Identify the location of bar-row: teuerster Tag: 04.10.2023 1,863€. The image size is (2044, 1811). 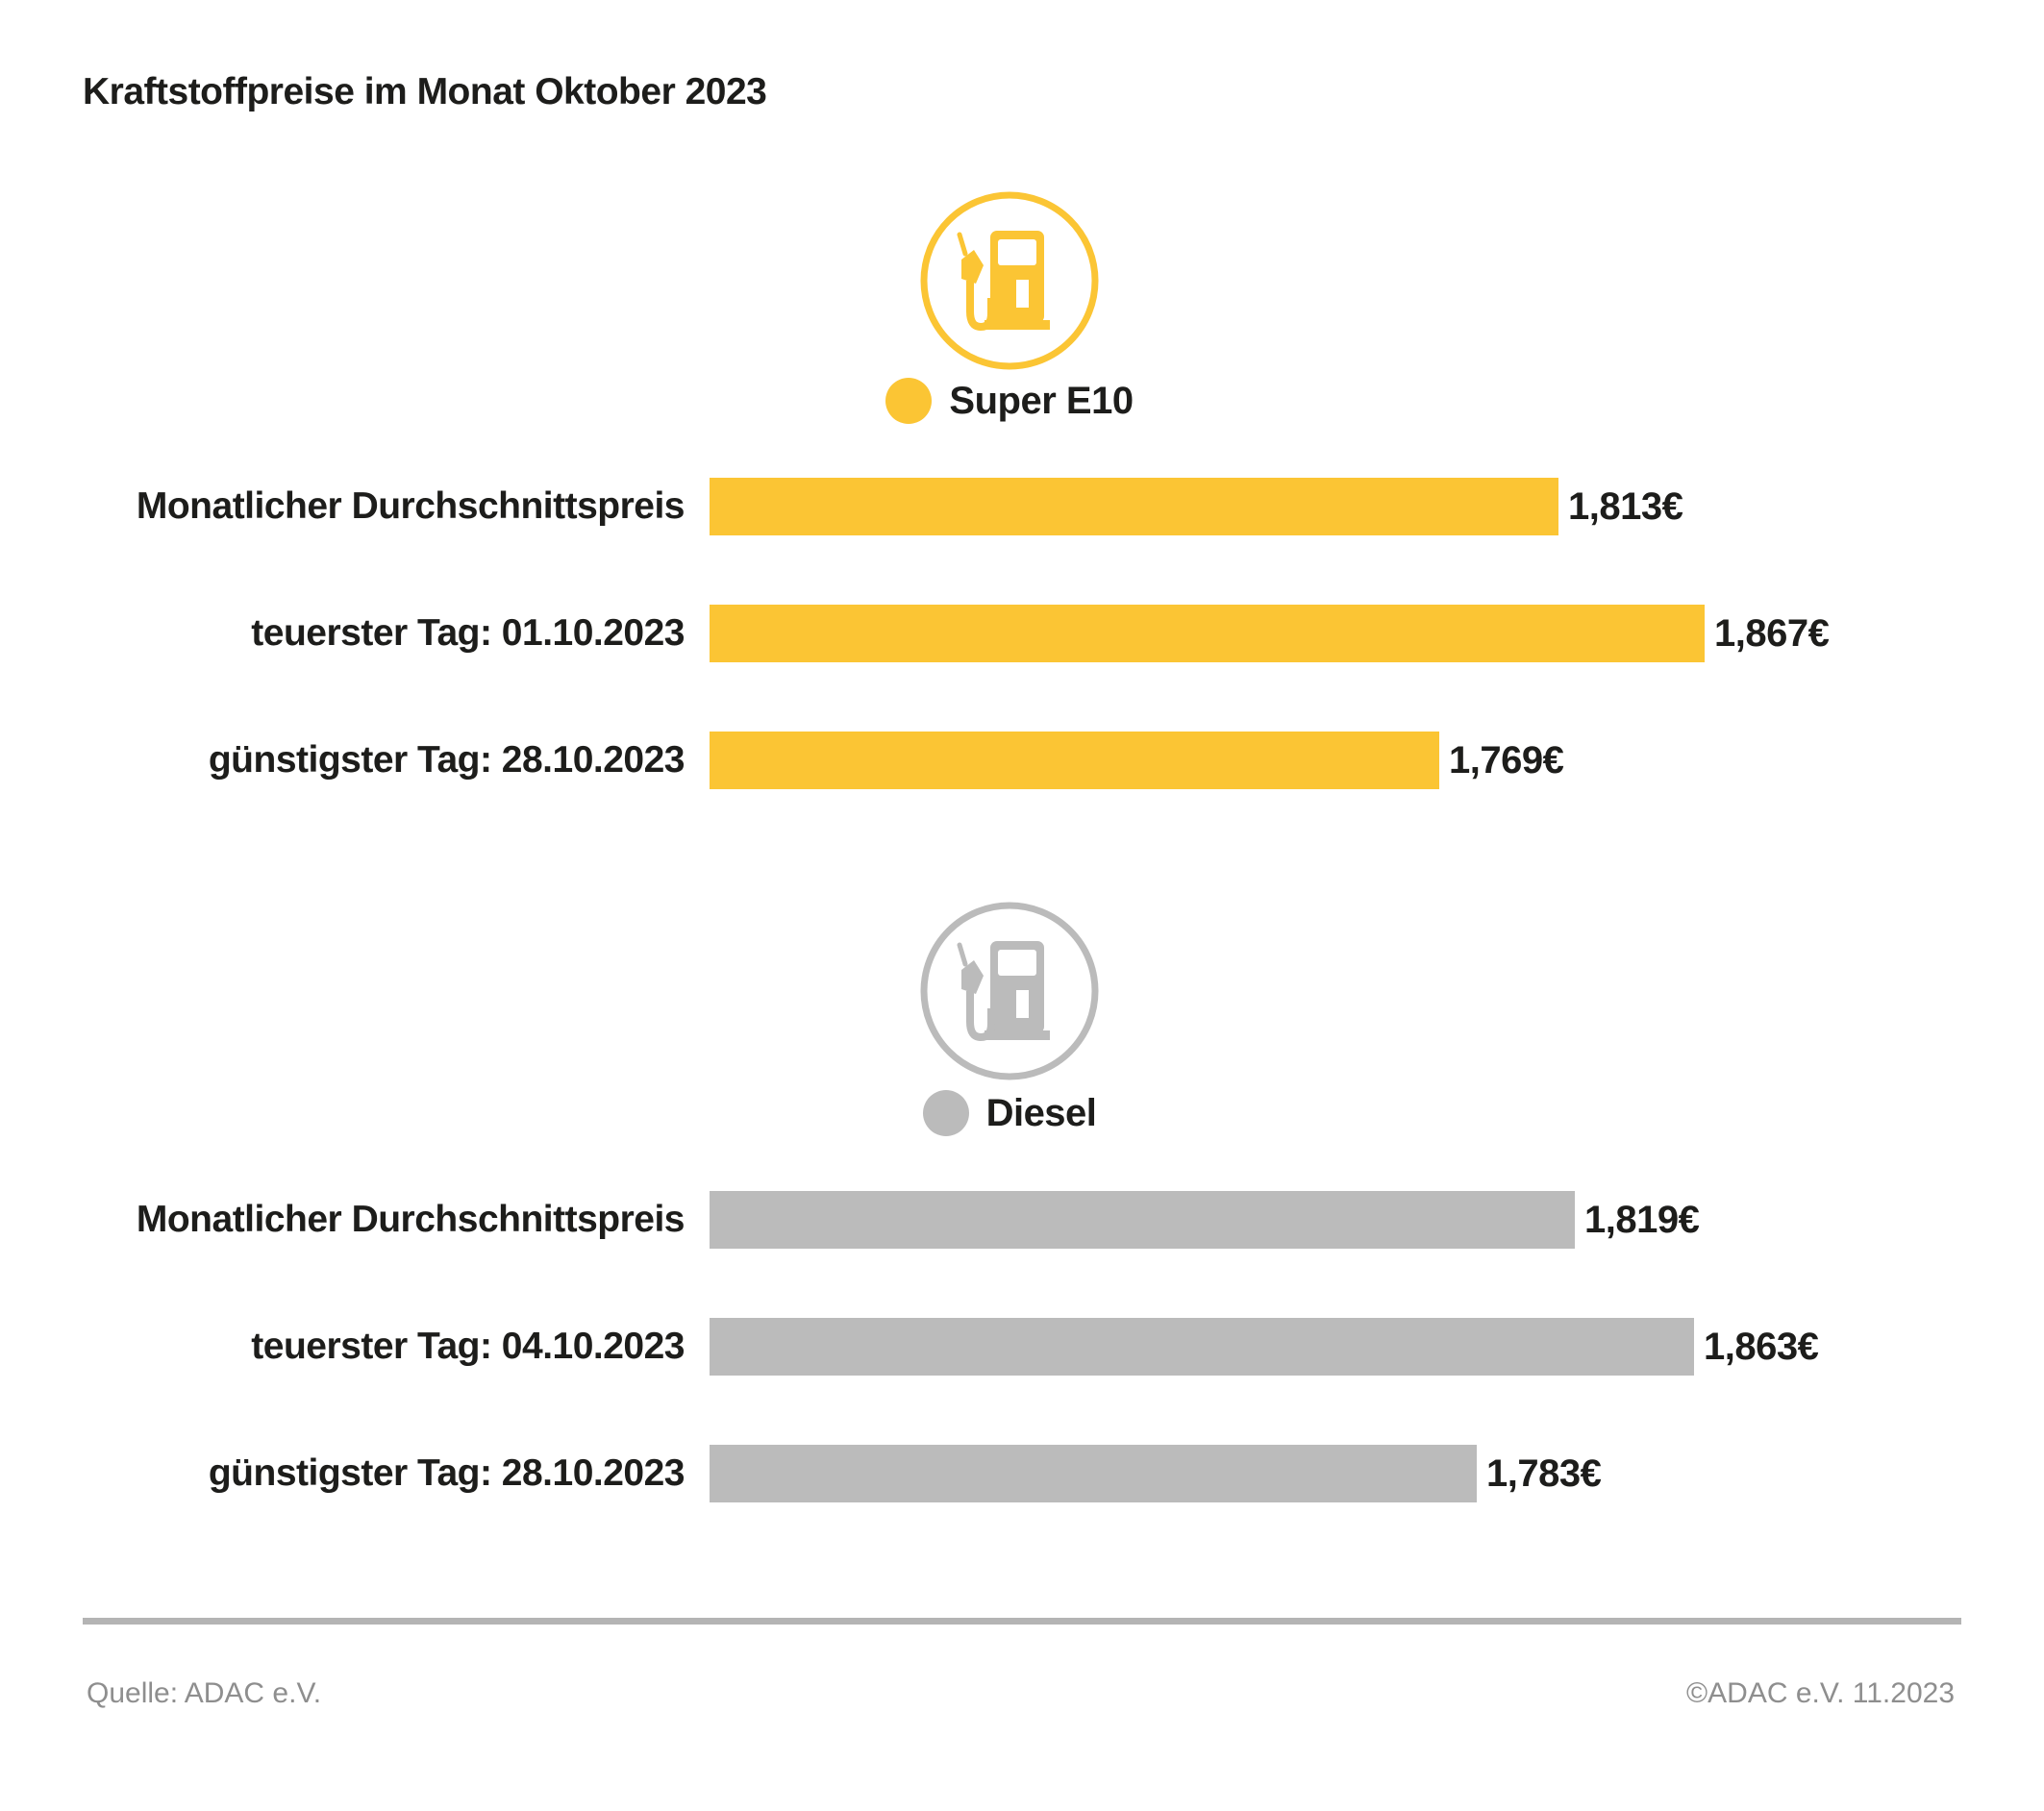
(1022, 1347).